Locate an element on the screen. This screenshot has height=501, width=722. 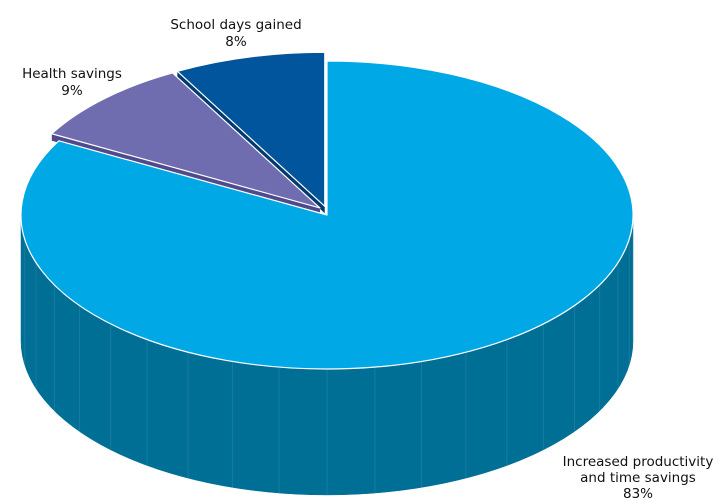
pie-slice-school-days-gained is located at coordinates (251, 129).